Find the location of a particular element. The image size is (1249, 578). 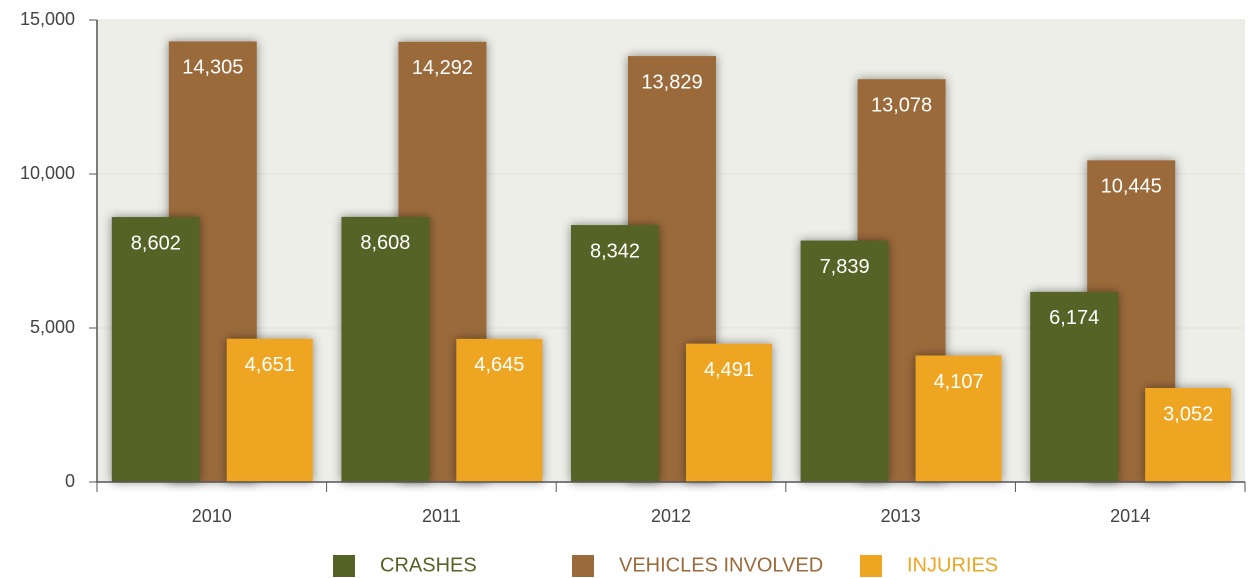

data-label: 8,342 is located at coordinates (615, 251).